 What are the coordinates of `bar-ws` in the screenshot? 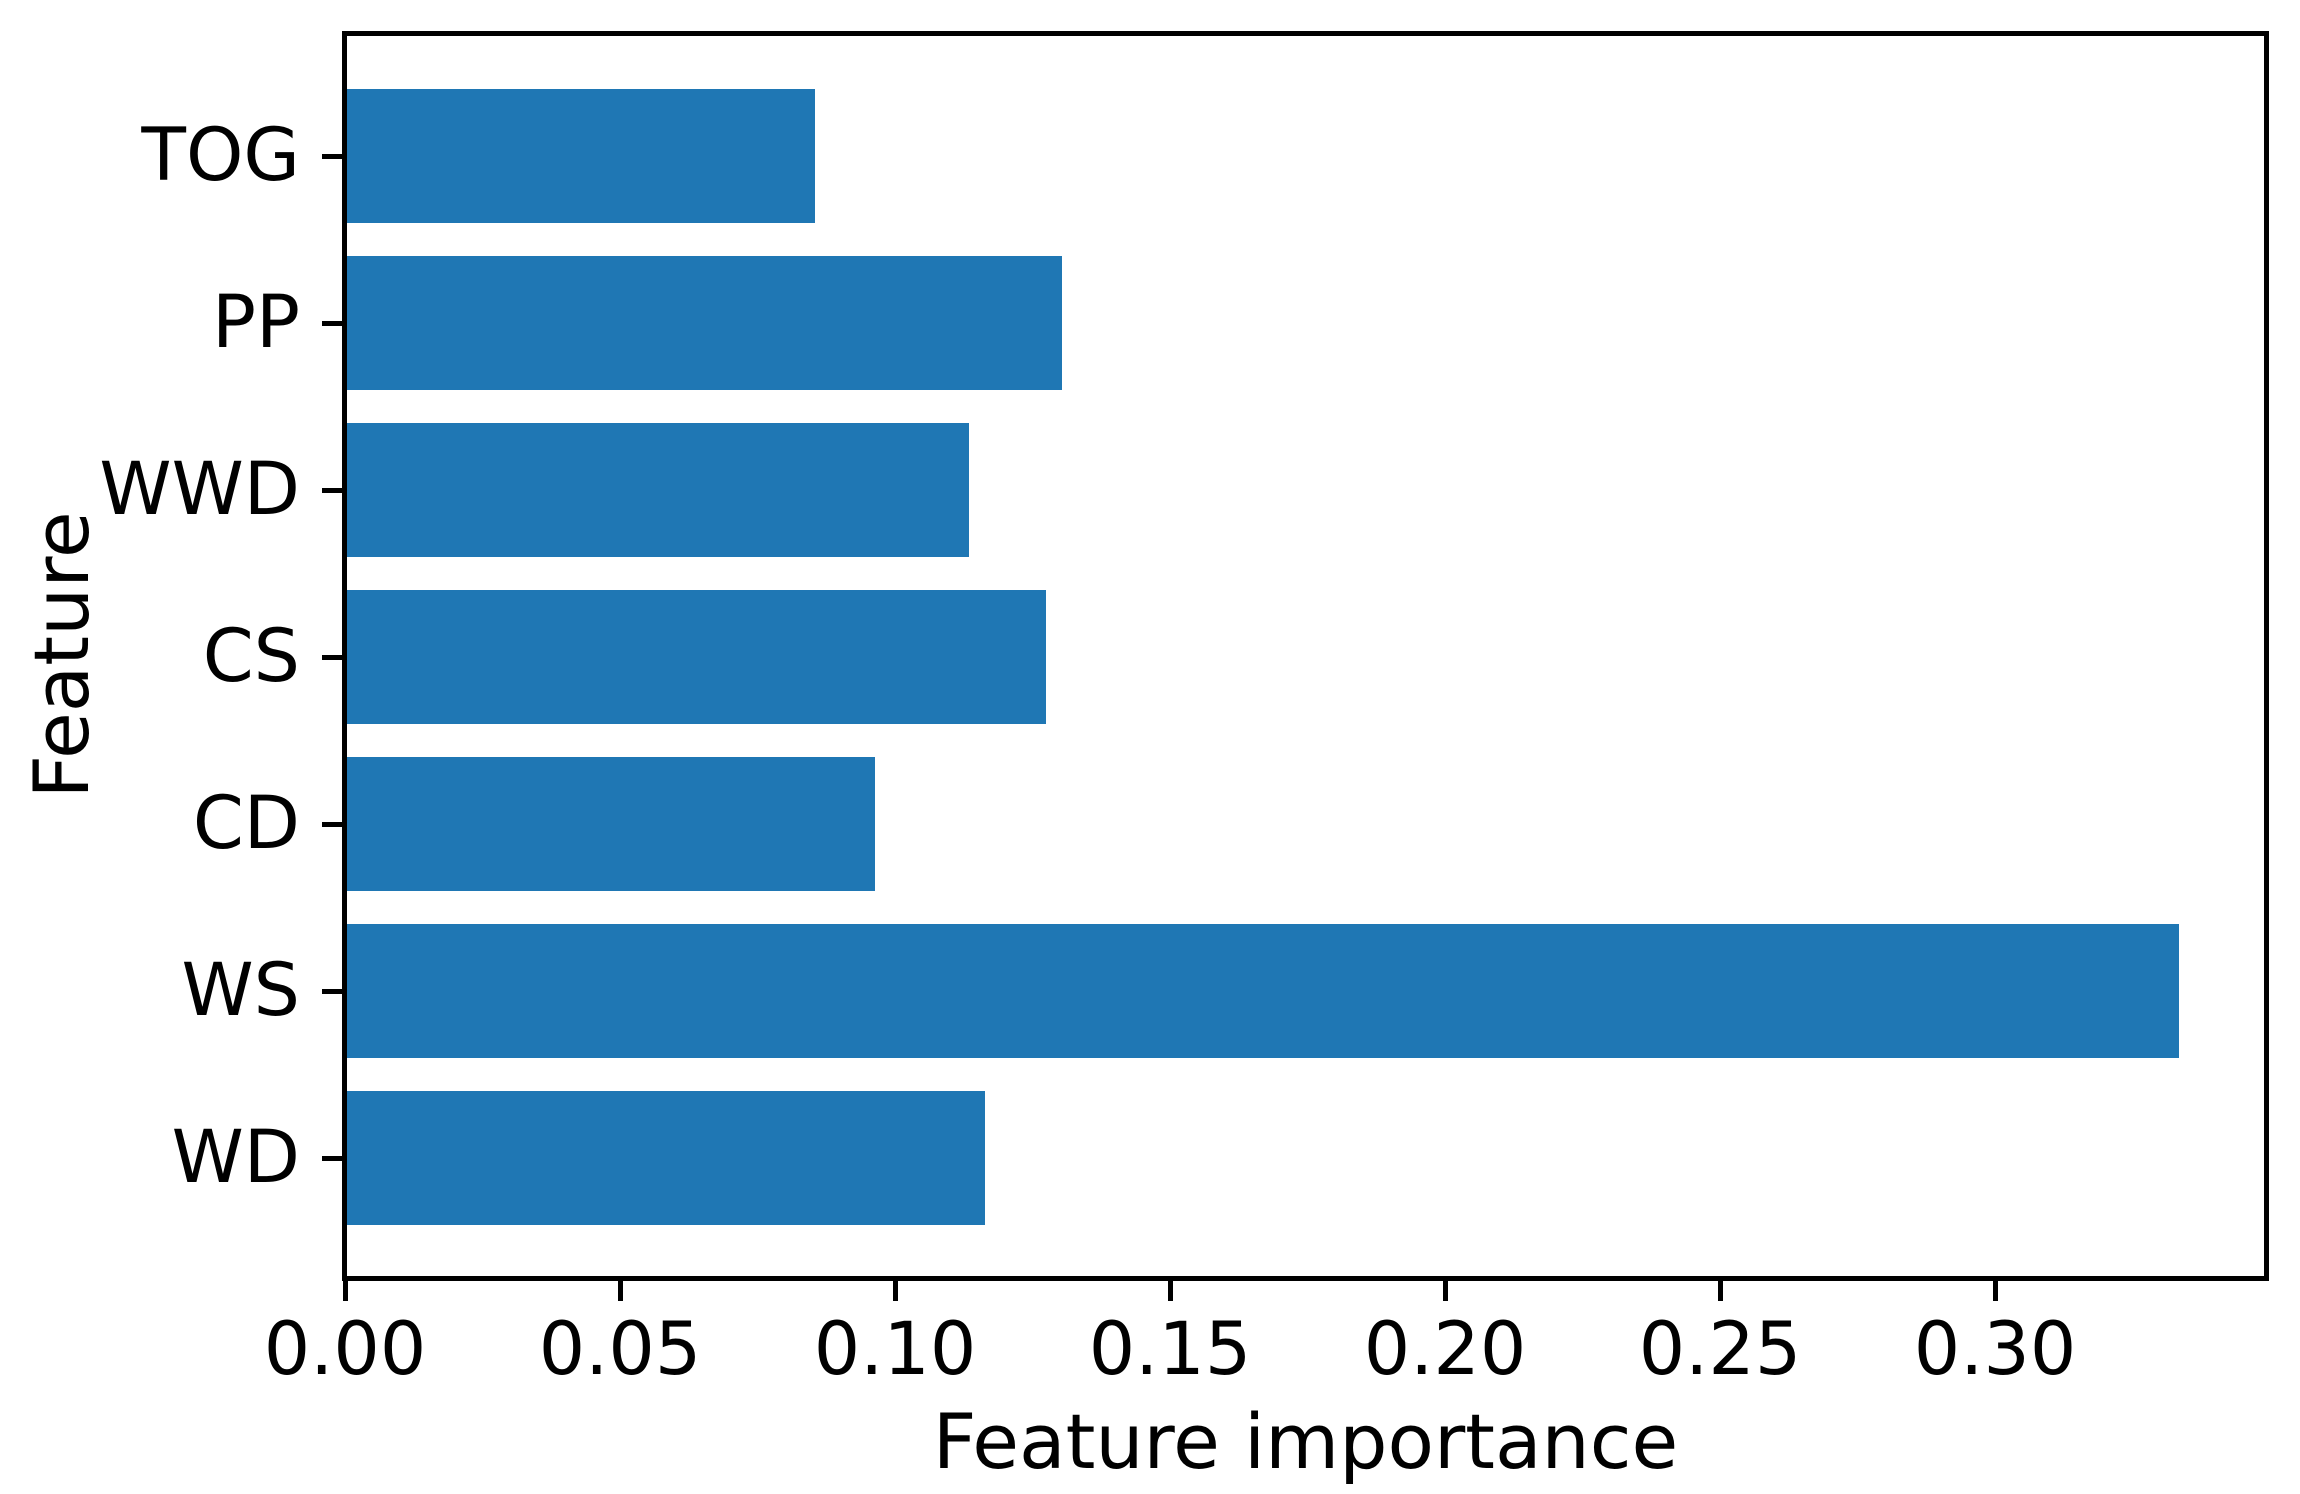 It's located at (1263, 991).